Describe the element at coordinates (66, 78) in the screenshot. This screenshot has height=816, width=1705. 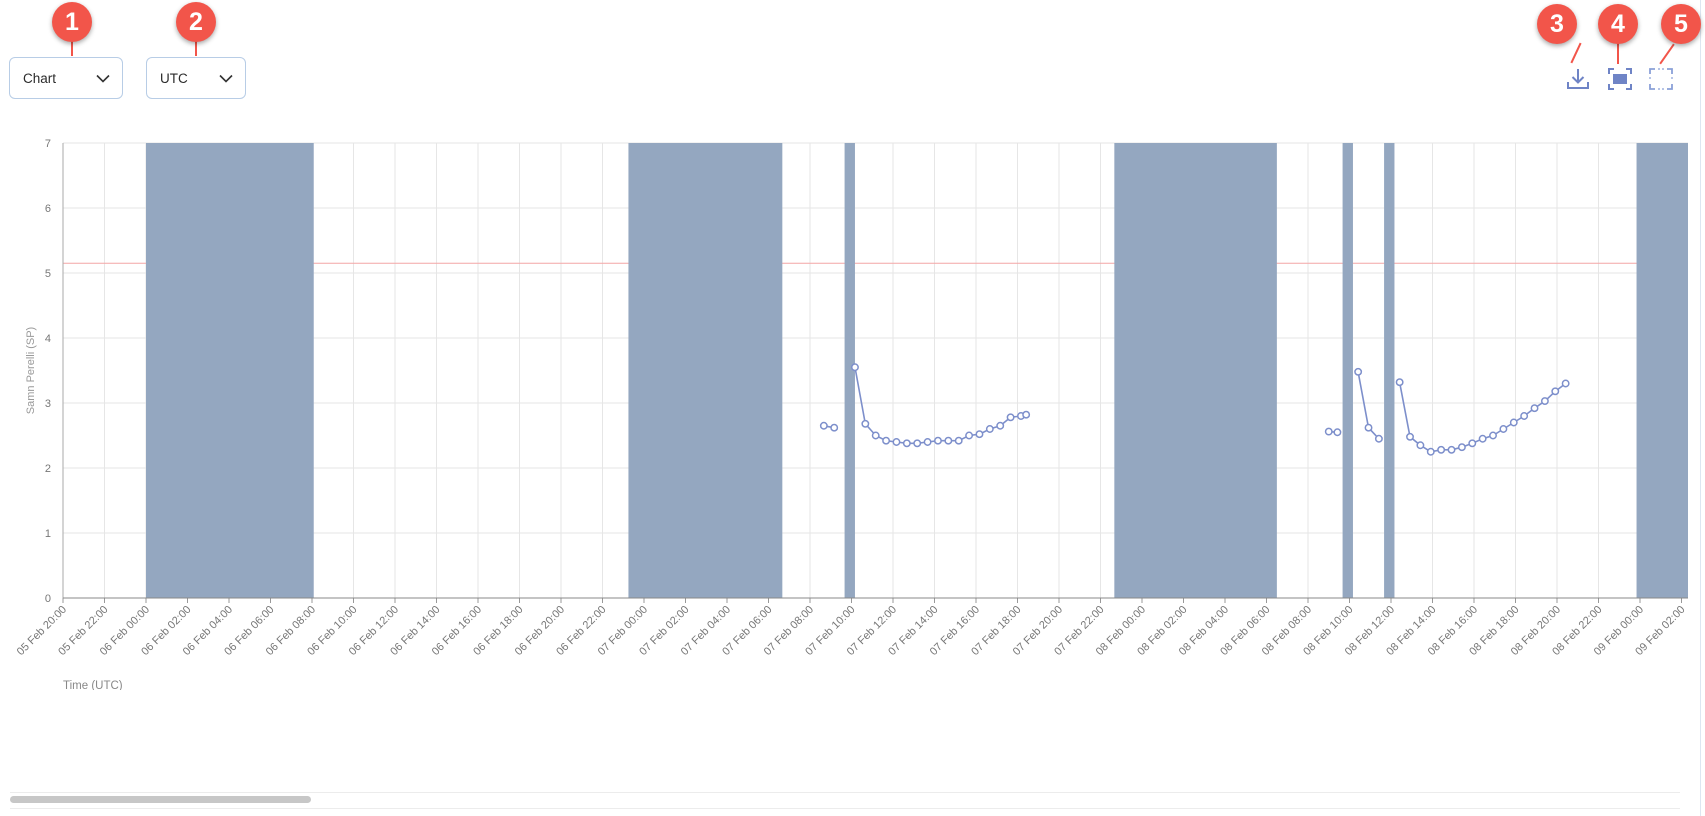
I see `view-select: Chart` at that location.